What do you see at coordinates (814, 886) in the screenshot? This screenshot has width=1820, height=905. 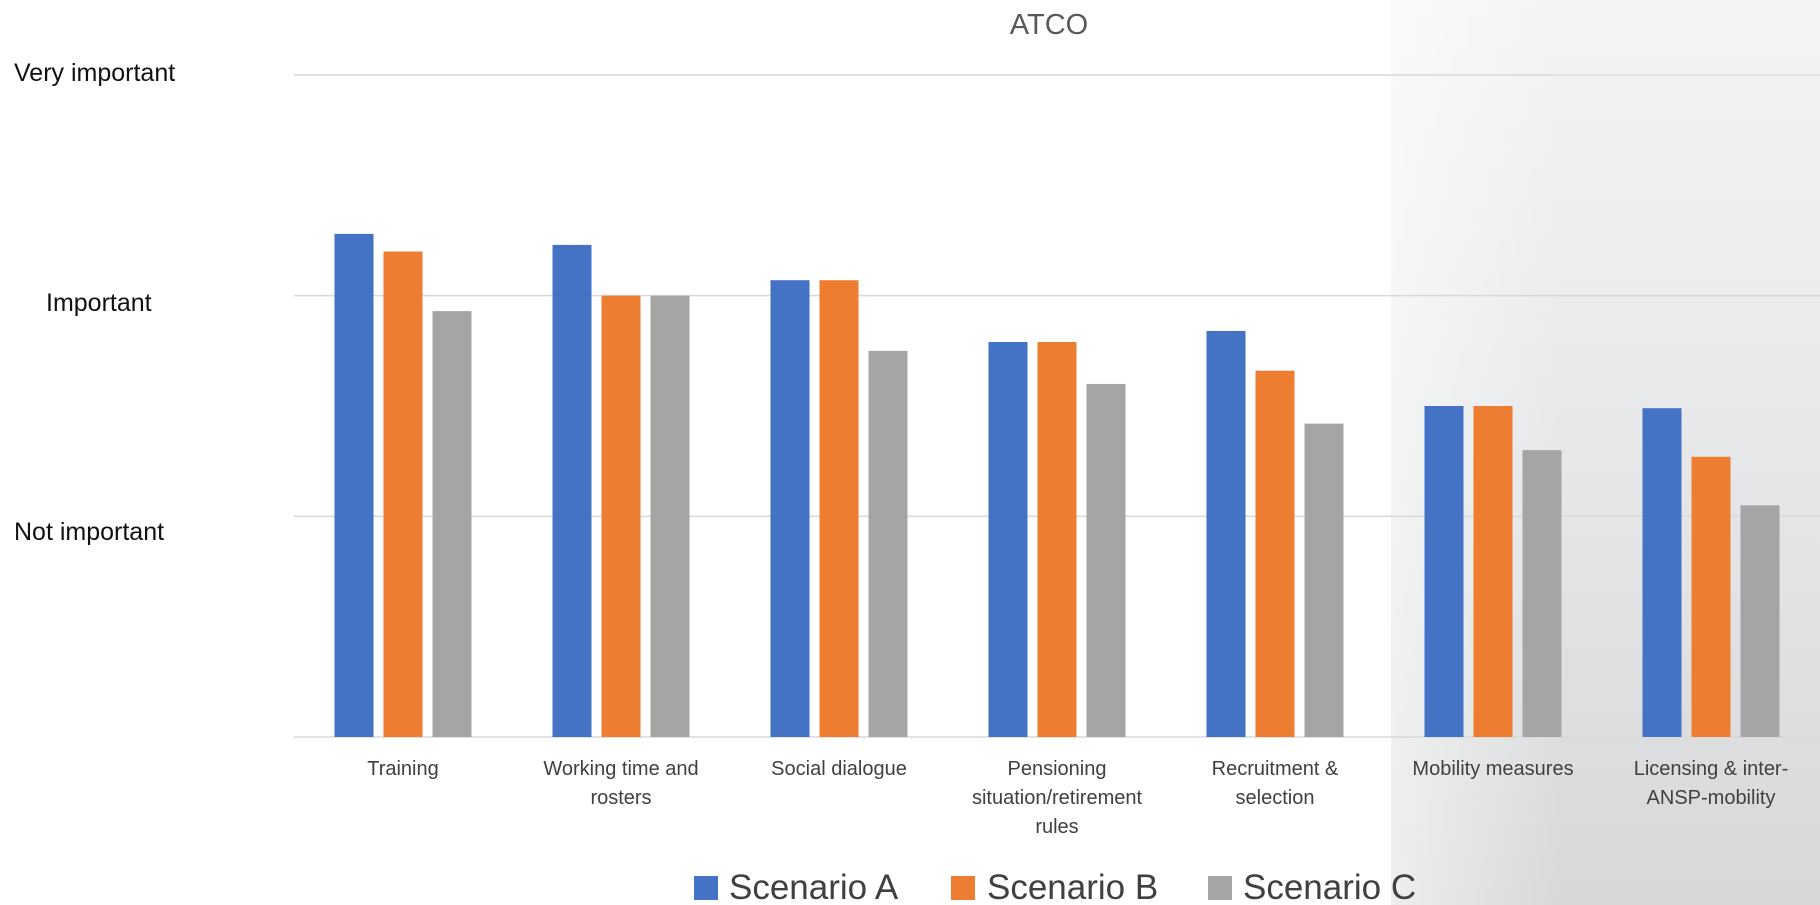 I see `legend-label-scenario-a: Scenario A` at bounding box center [814, 886].